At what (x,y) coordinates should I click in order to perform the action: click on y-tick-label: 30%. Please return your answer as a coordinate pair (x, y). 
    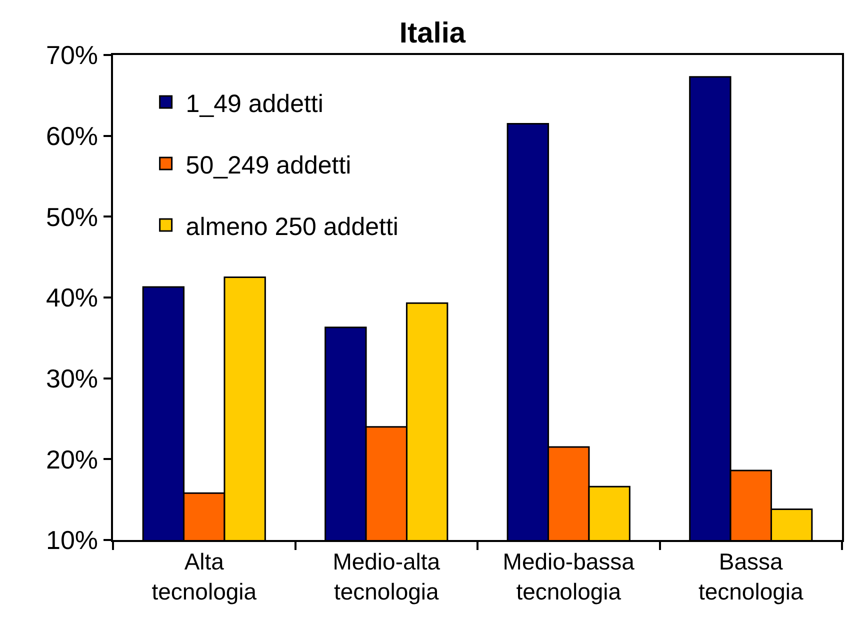
    Looking at the image, I should click on (72, 378).